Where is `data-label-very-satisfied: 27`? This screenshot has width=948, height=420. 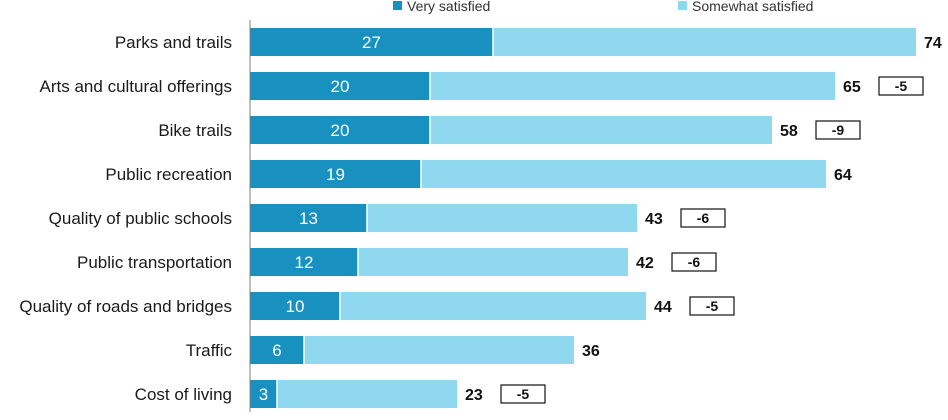 data-label-very-satisfied: 27 is located at coordinates (371, 42).